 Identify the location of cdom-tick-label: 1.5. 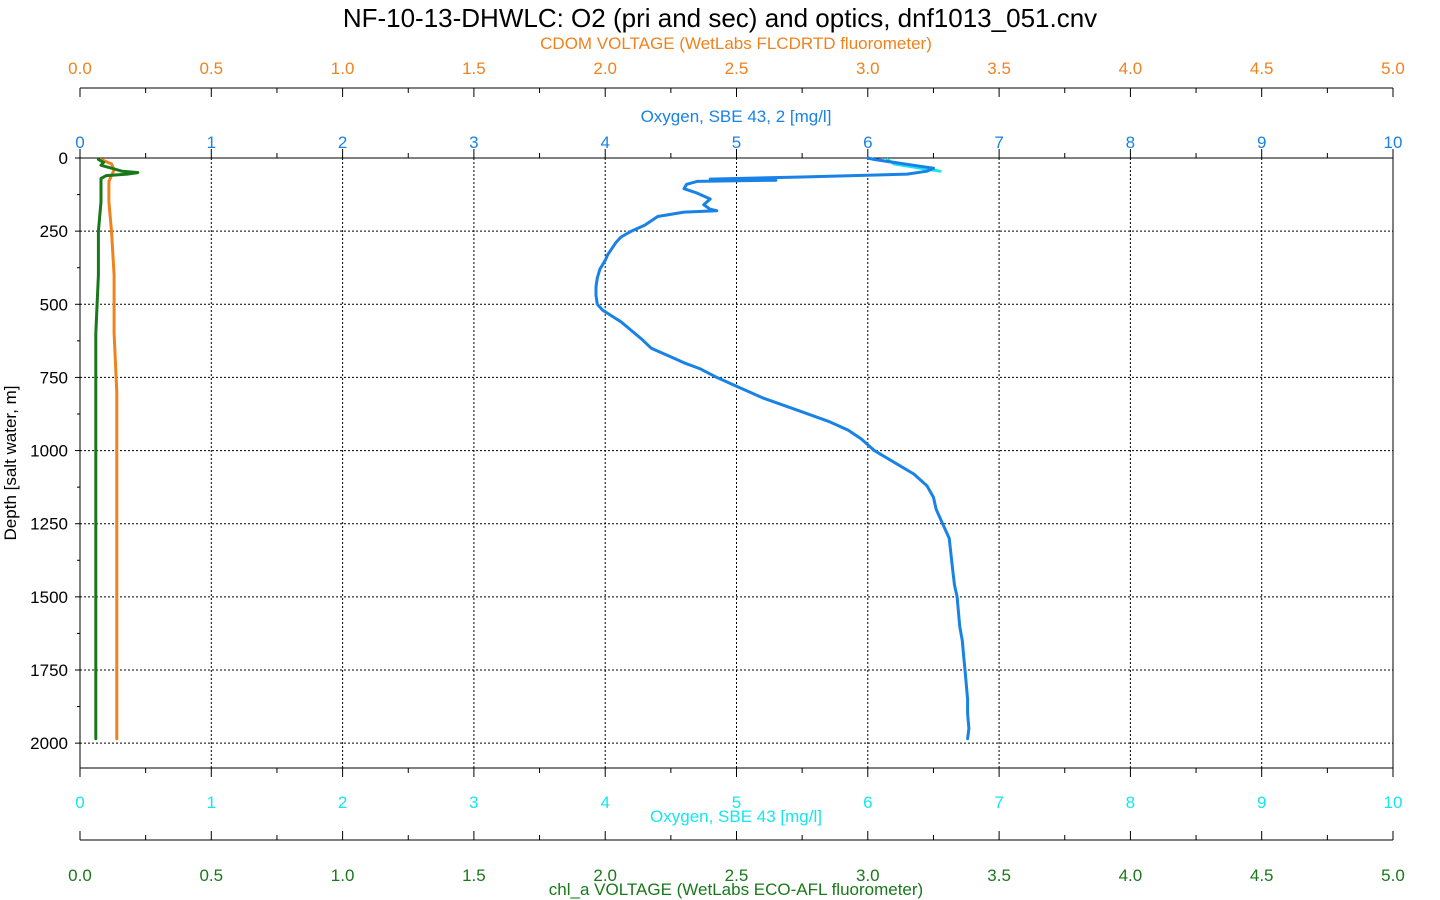
(474, 68).